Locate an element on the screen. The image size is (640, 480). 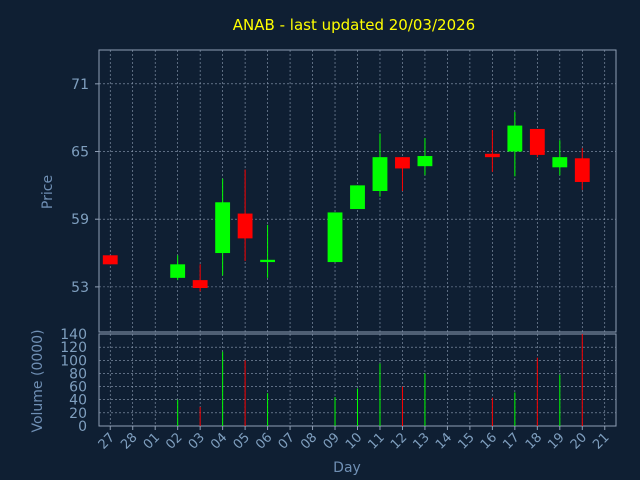
x-tick-label: 16 is located at coordinates (489, 441).